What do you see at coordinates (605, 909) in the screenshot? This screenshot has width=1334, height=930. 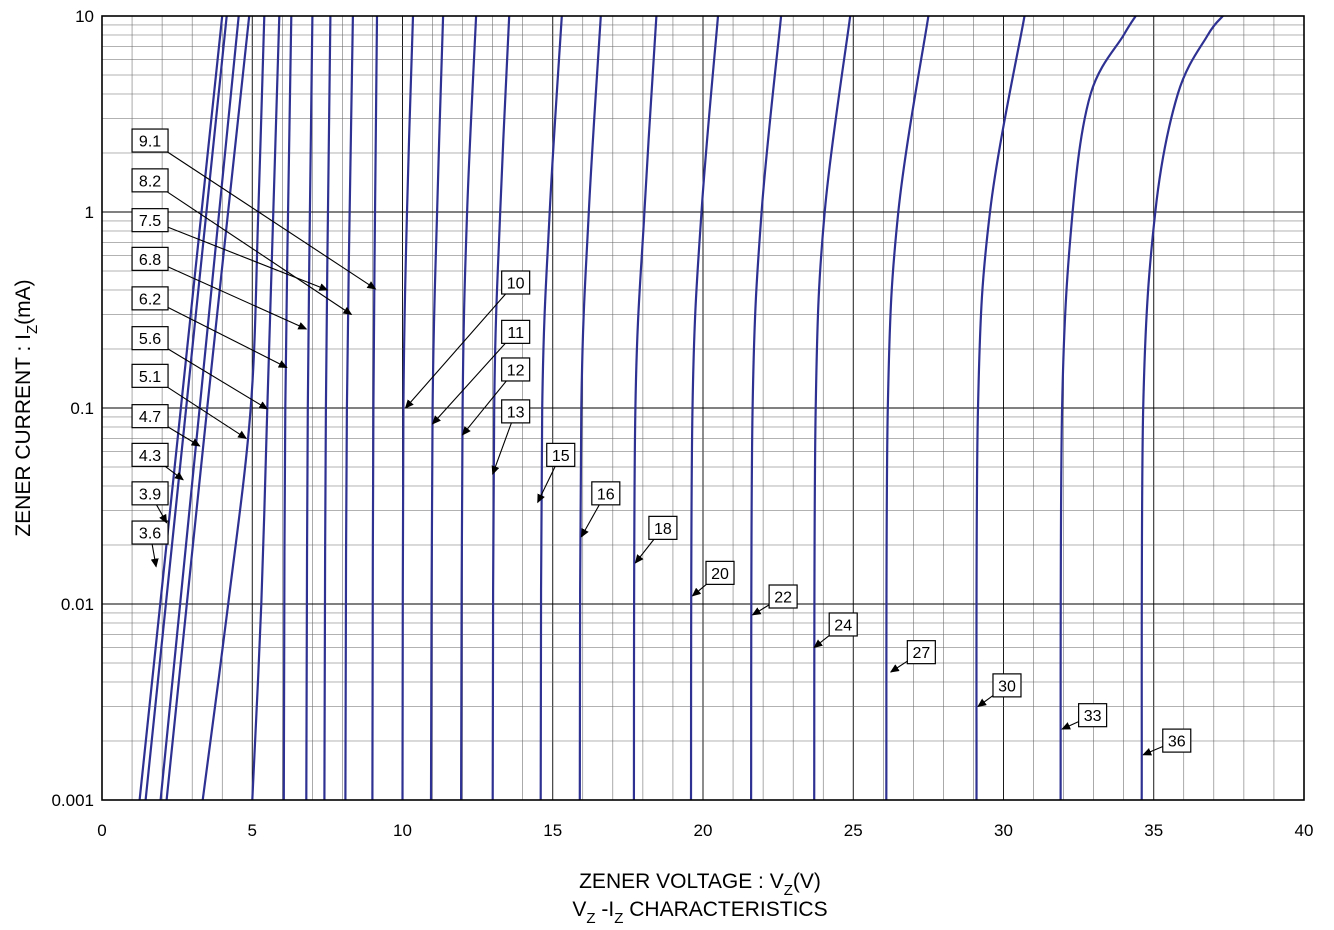 I see `caption-mid: -I` at bounding box center [605, 909].